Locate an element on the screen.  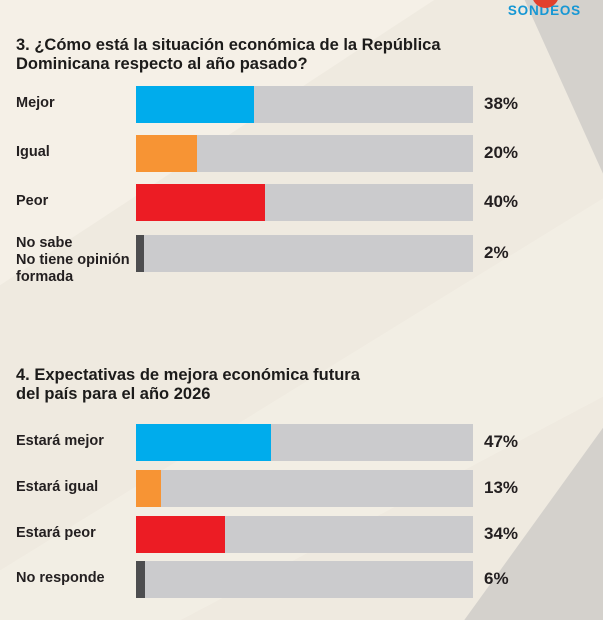
bar-label: Peor is located at coordinates (32, 201).